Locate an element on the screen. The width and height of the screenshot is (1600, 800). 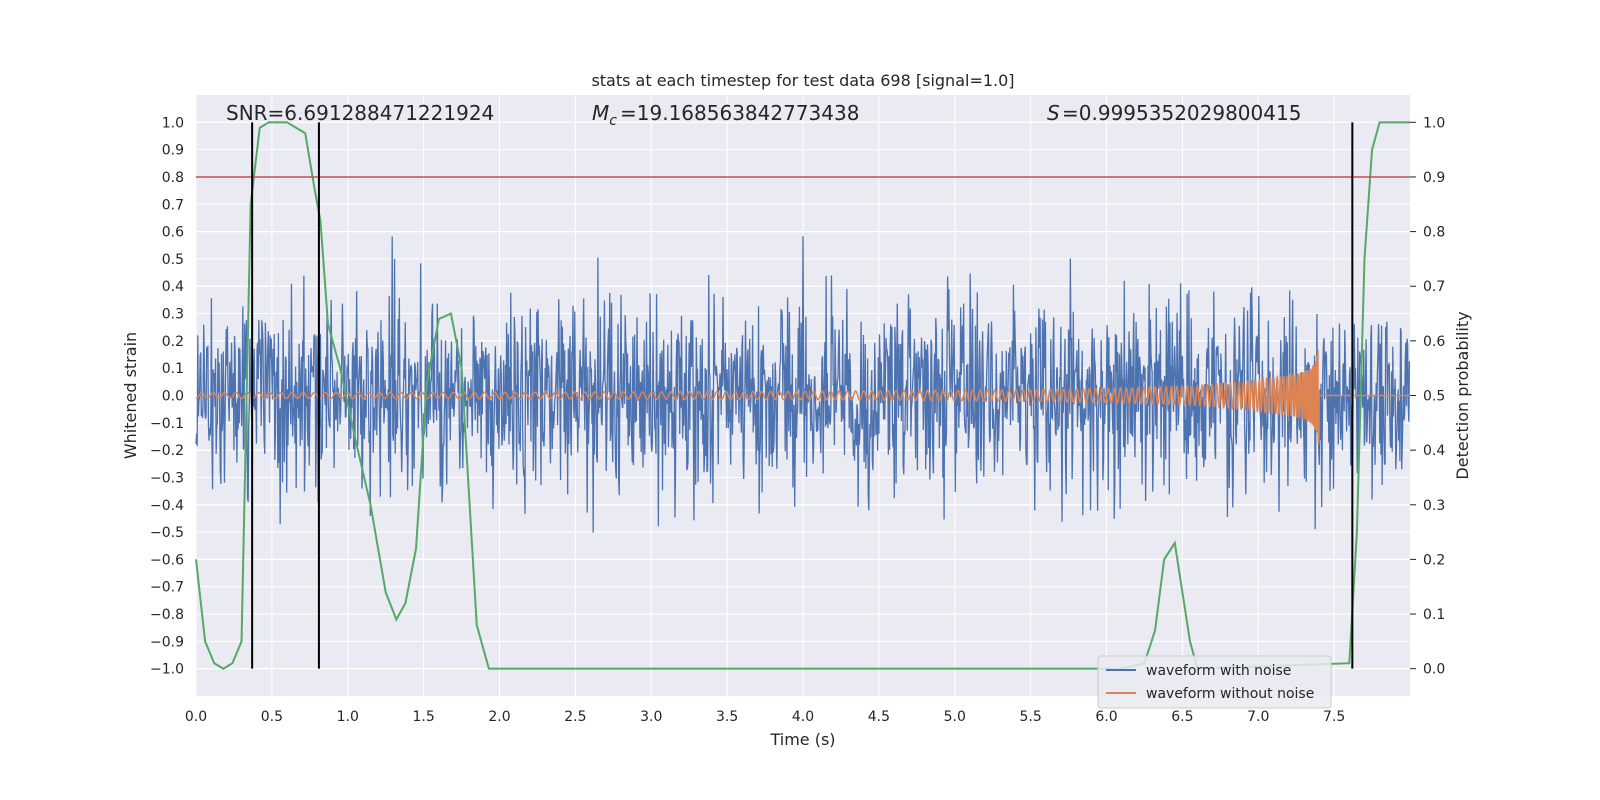
series-waveform-without-noise is located at coordinates (803, 397).